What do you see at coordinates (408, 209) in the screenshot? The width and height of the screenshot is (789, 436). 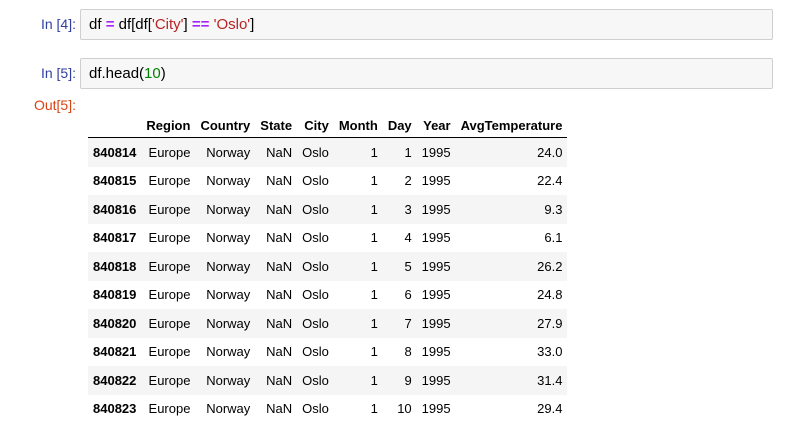 I see `cell-day: 3` at bounding box center [408, 209].